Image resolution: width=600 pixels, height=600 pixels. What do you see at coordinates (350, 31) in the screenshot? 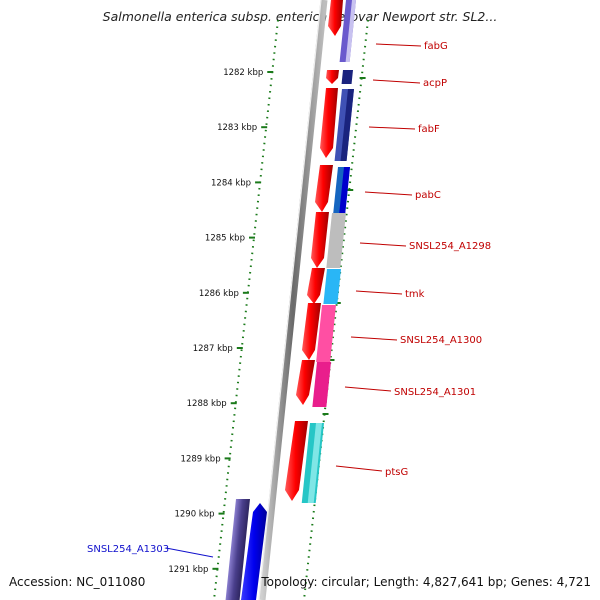
I see `feature-strip-fabG-light` at bounding box center [350, 31].